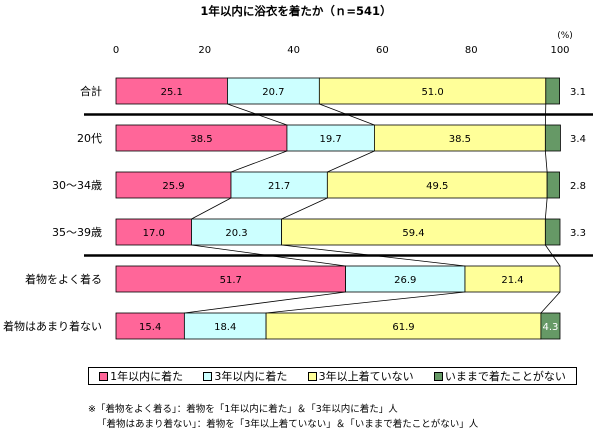 The width and height of the screenshot is (593, 439). I want to click on data-label: 49.5, so click(437, 186).